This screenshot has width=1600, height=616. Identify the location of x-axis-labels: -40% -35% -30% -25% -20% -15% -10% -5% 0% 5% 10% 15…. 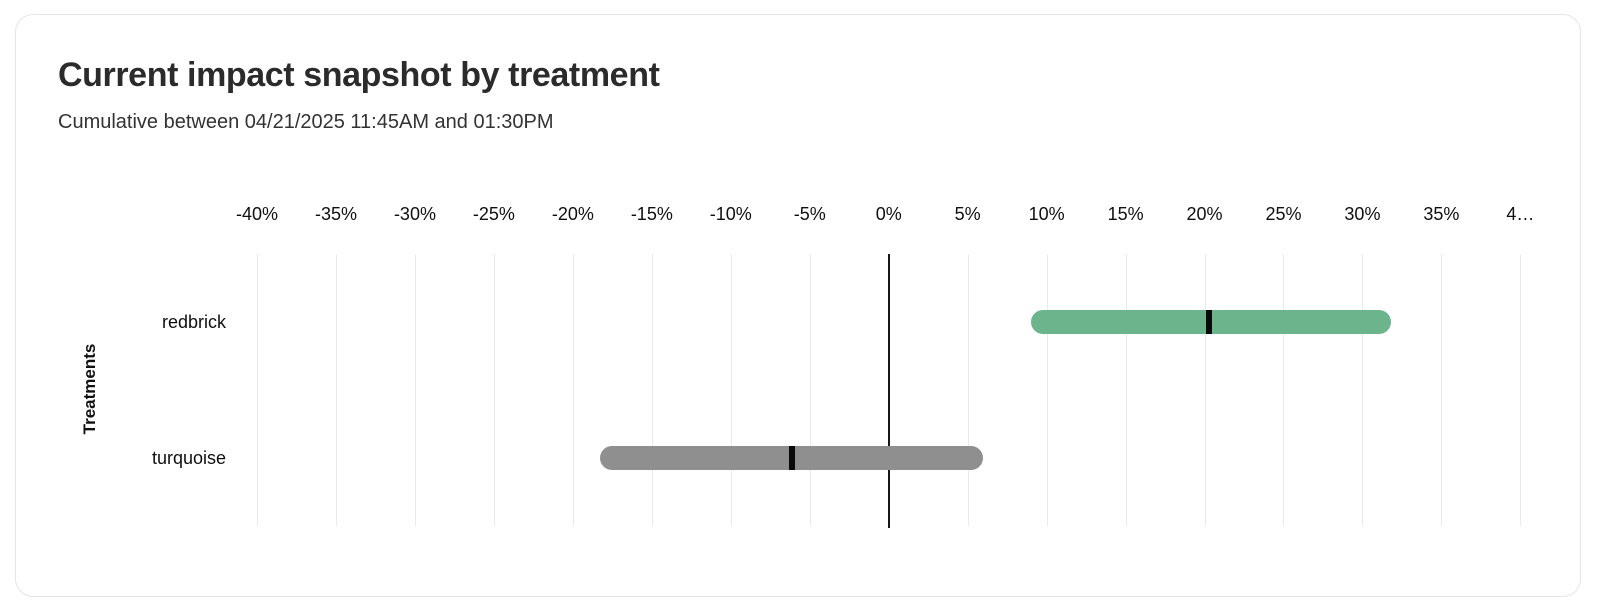
(885, 216).